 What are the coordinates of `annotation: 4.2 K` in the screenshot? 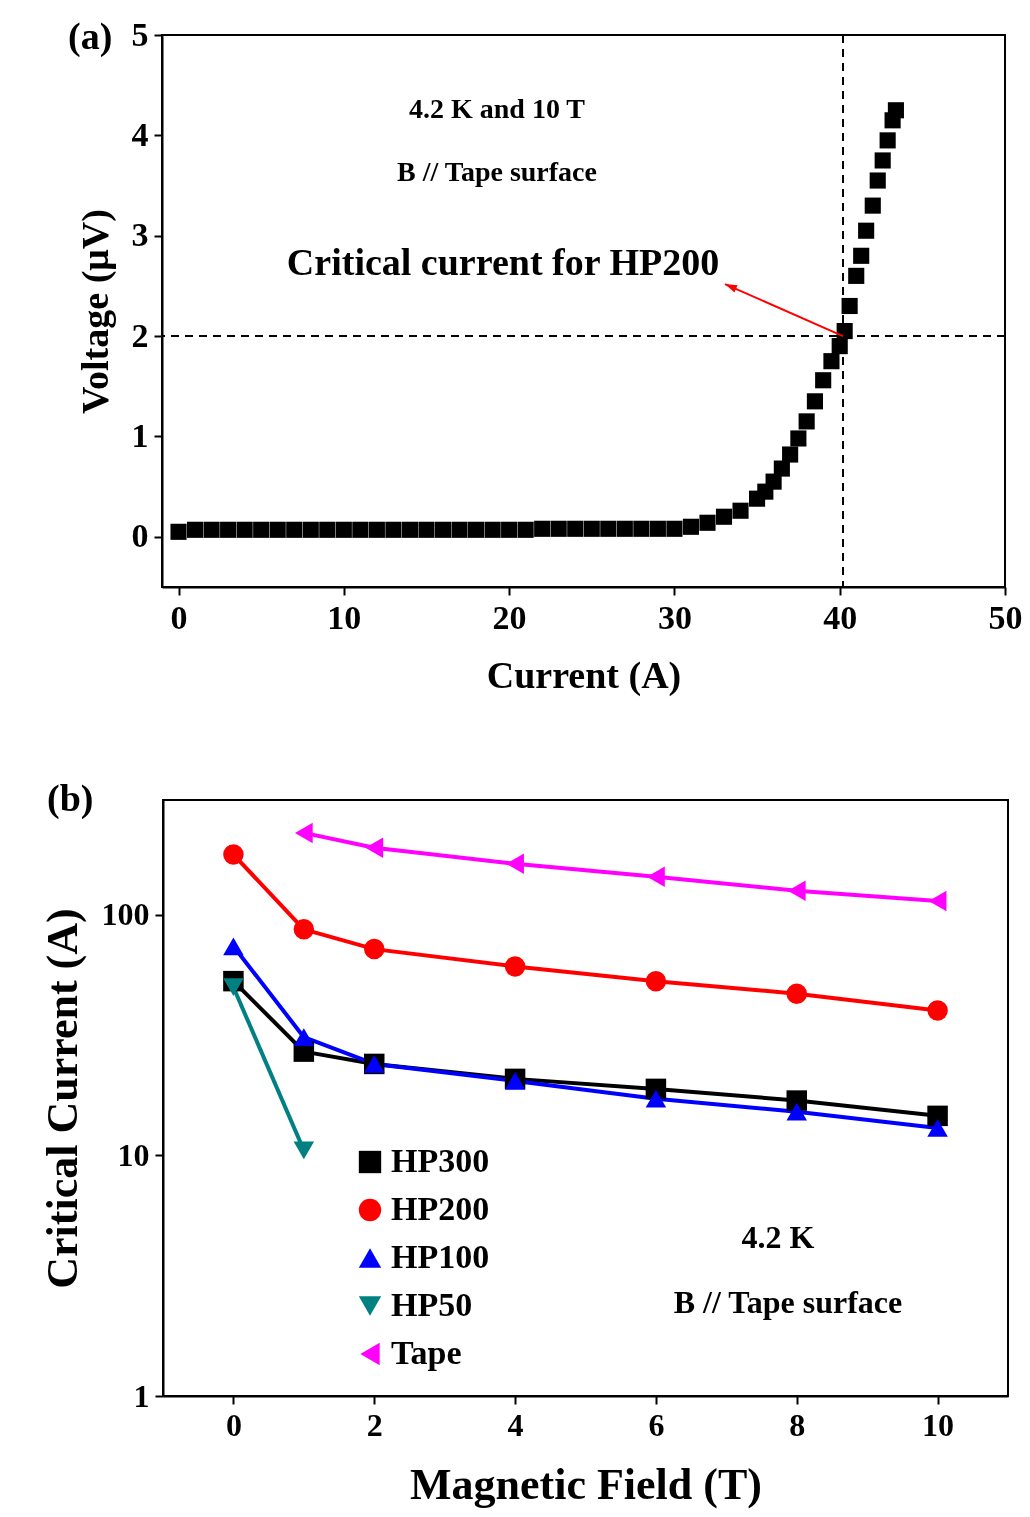 It's located at (778, 1237).